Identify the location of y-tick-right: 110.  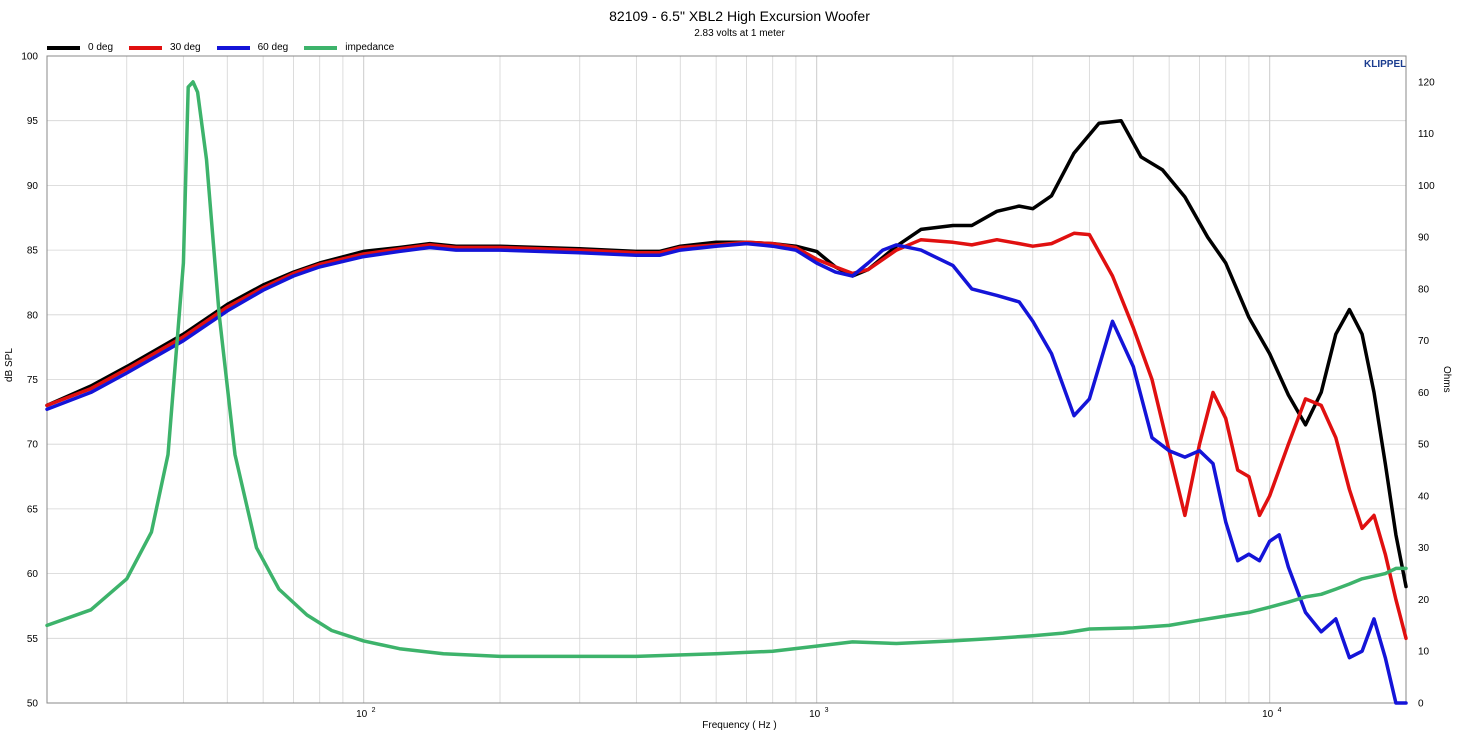
(1426, 134).